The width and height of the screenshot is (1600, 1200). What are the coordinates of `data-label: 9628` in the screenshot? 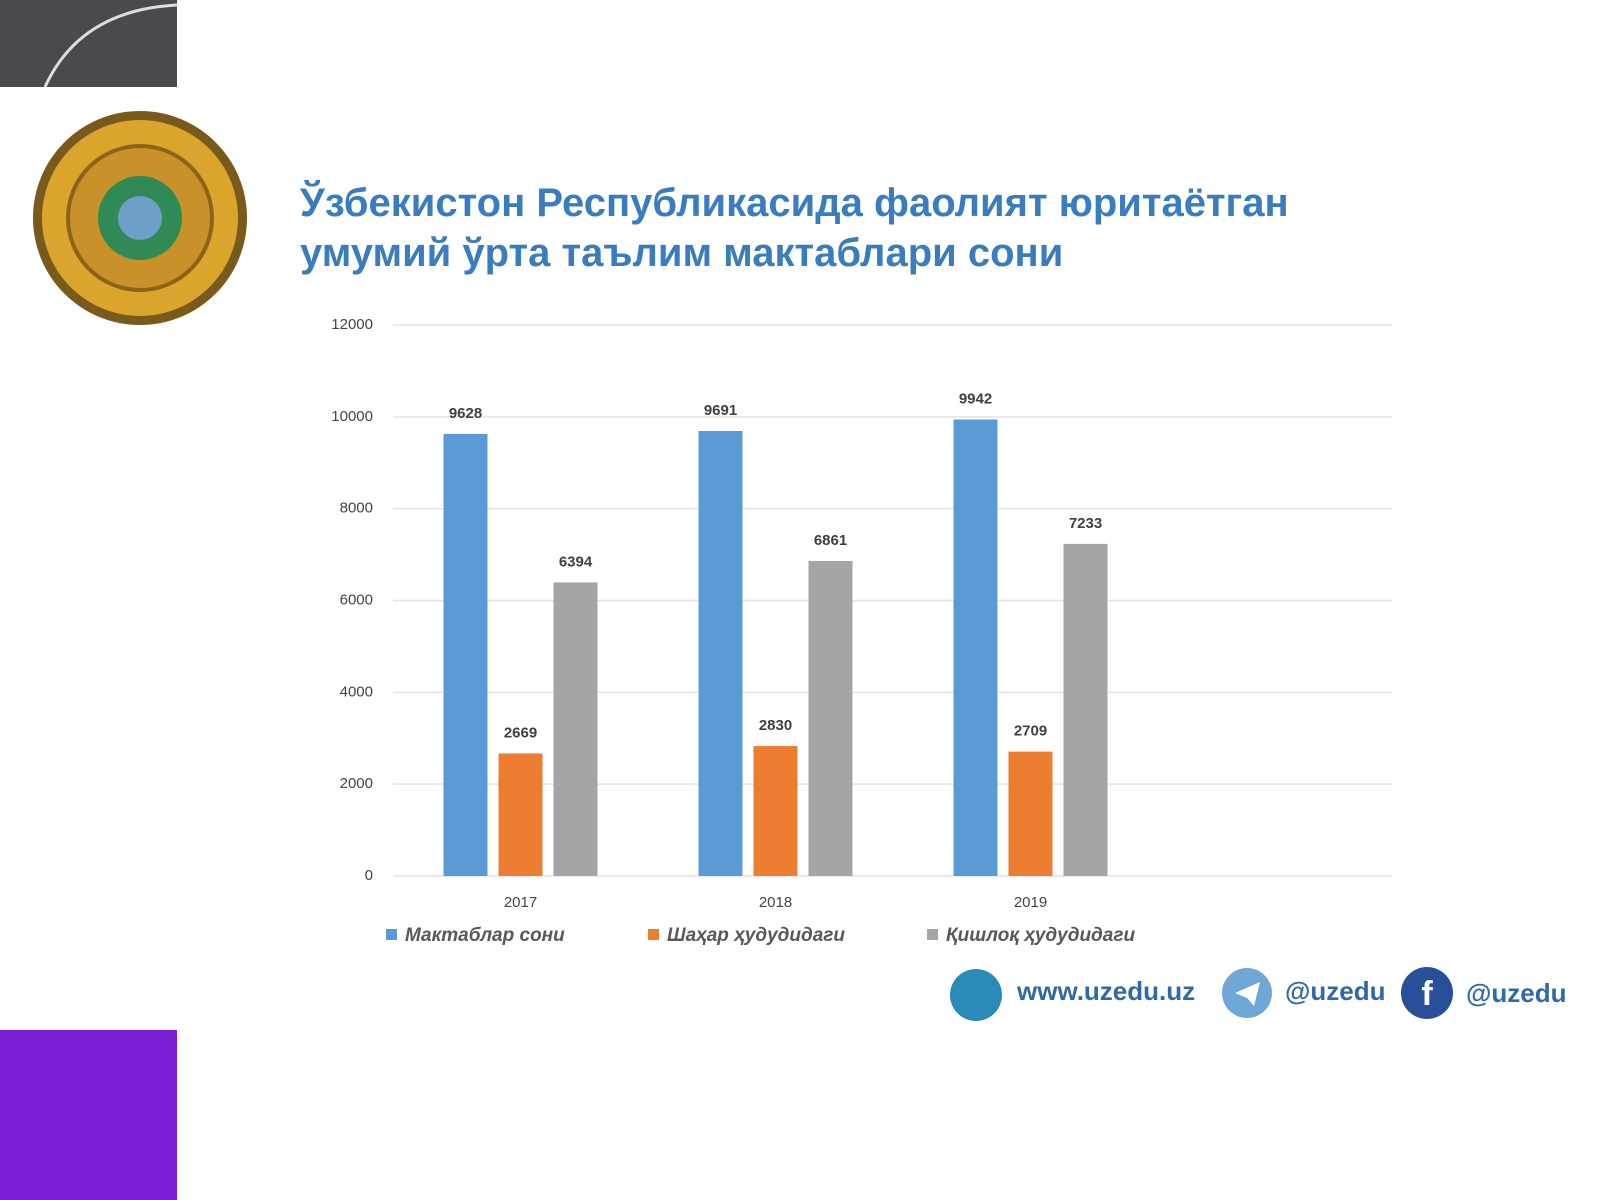 It's located at (465, 413).